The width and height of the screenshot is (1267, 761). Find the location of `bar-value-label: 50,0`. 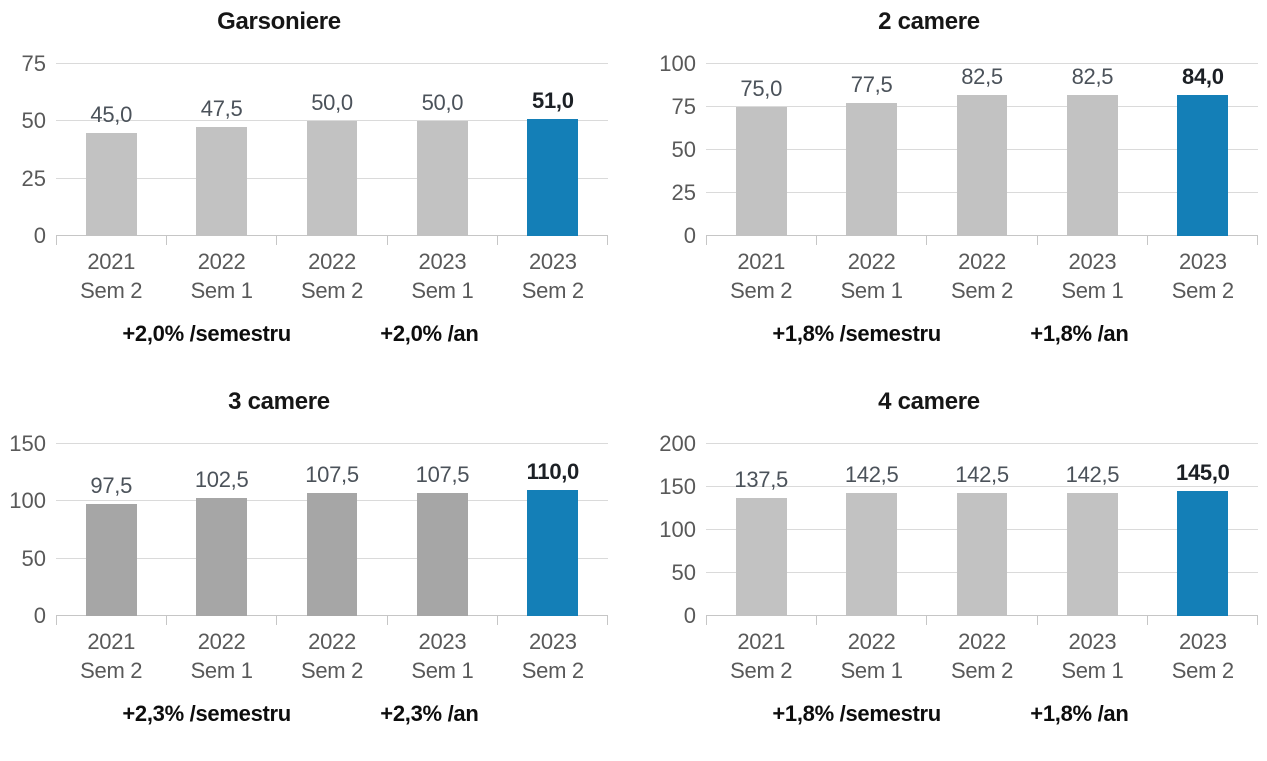

bar-value-label: 50,0 is located at coordinates (332, 103).